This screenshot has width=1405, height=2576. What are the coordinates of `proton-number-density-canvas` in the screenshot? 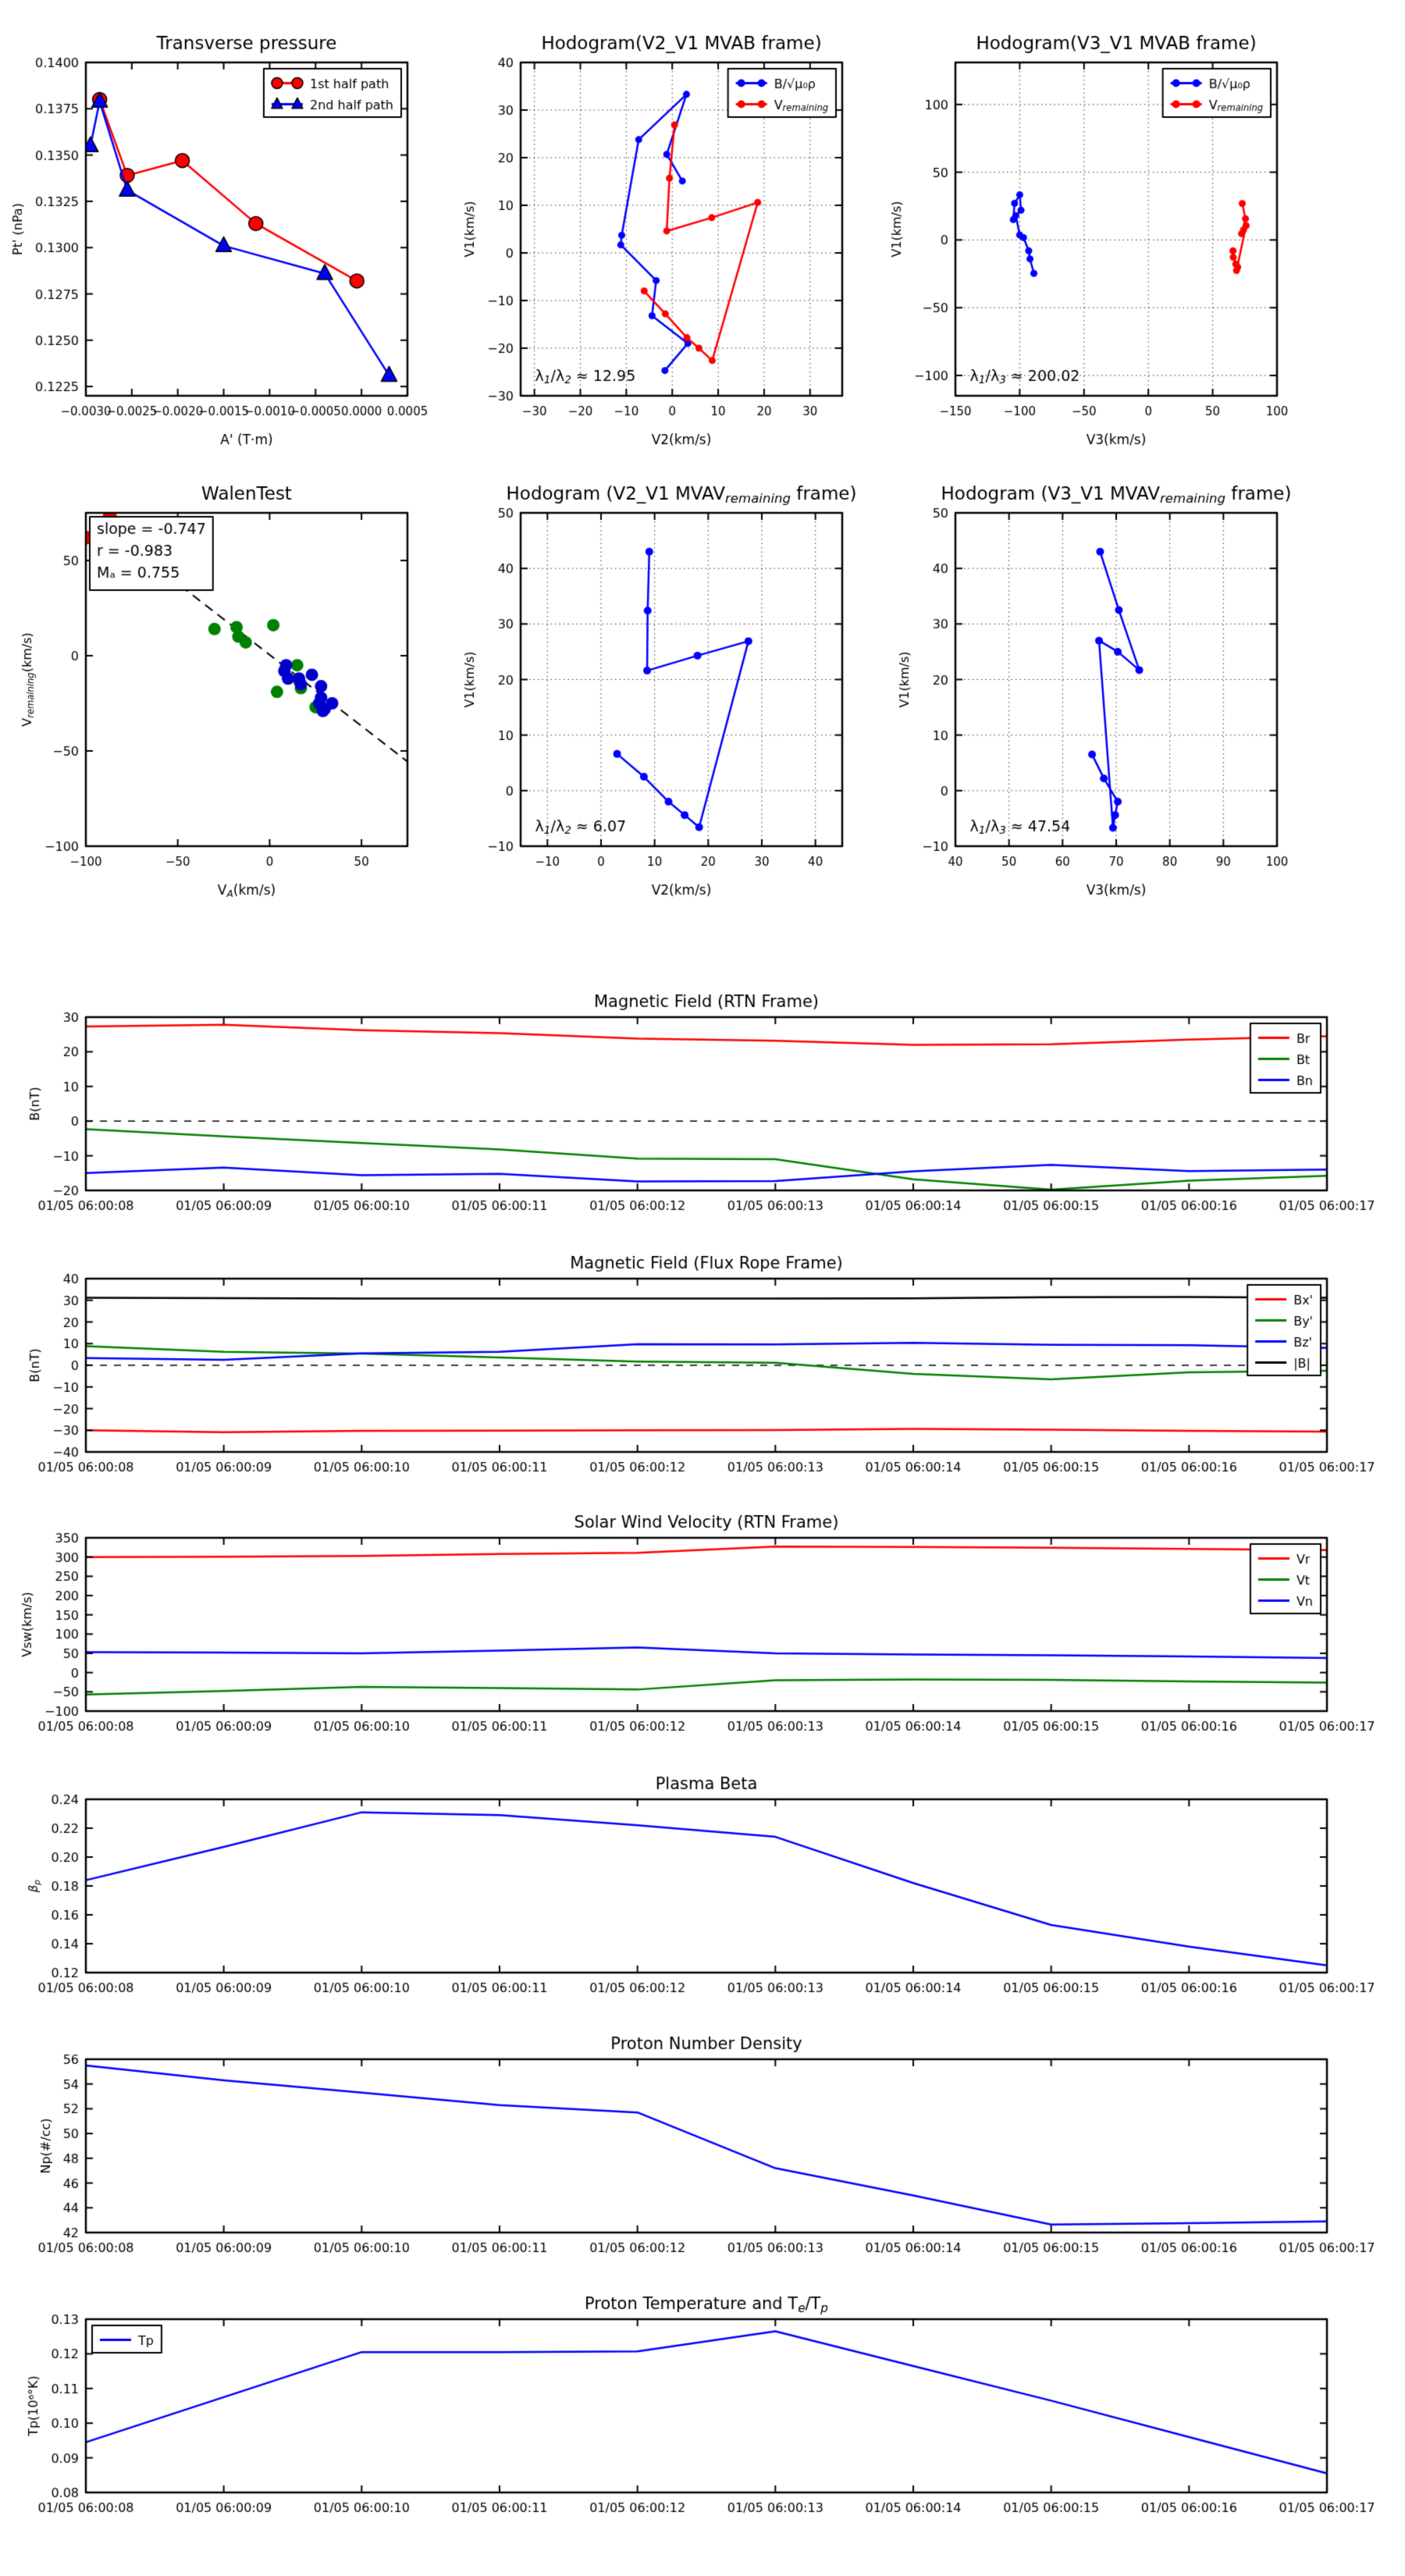 It's located at (703, 2140).